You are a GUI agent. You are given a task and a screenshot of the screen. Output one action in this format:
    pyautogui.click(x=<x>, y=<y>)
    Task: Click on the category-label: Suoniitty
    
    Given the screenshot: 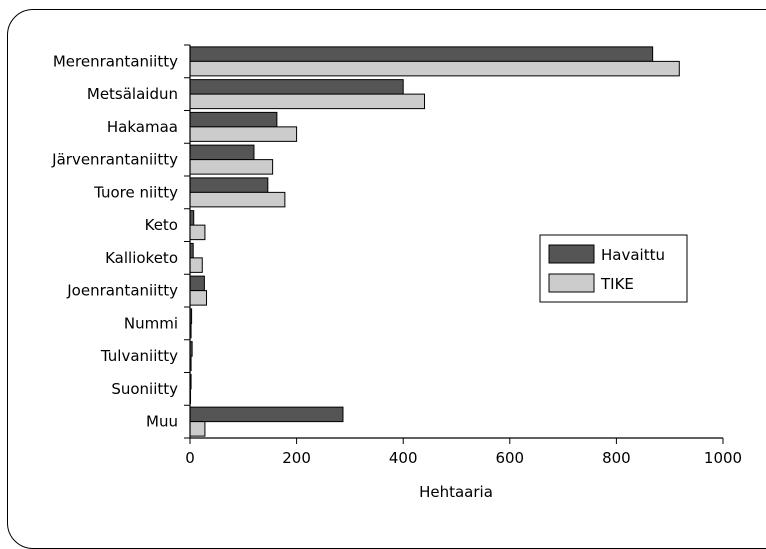 What is the action you would take?
    pyautogui.click(x=144, y=389)
    